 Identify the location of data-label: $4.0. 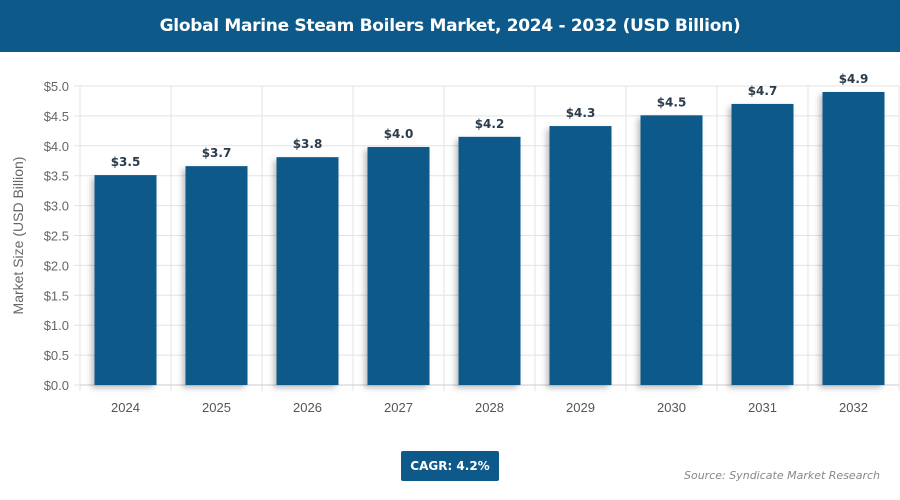
(399, 134).